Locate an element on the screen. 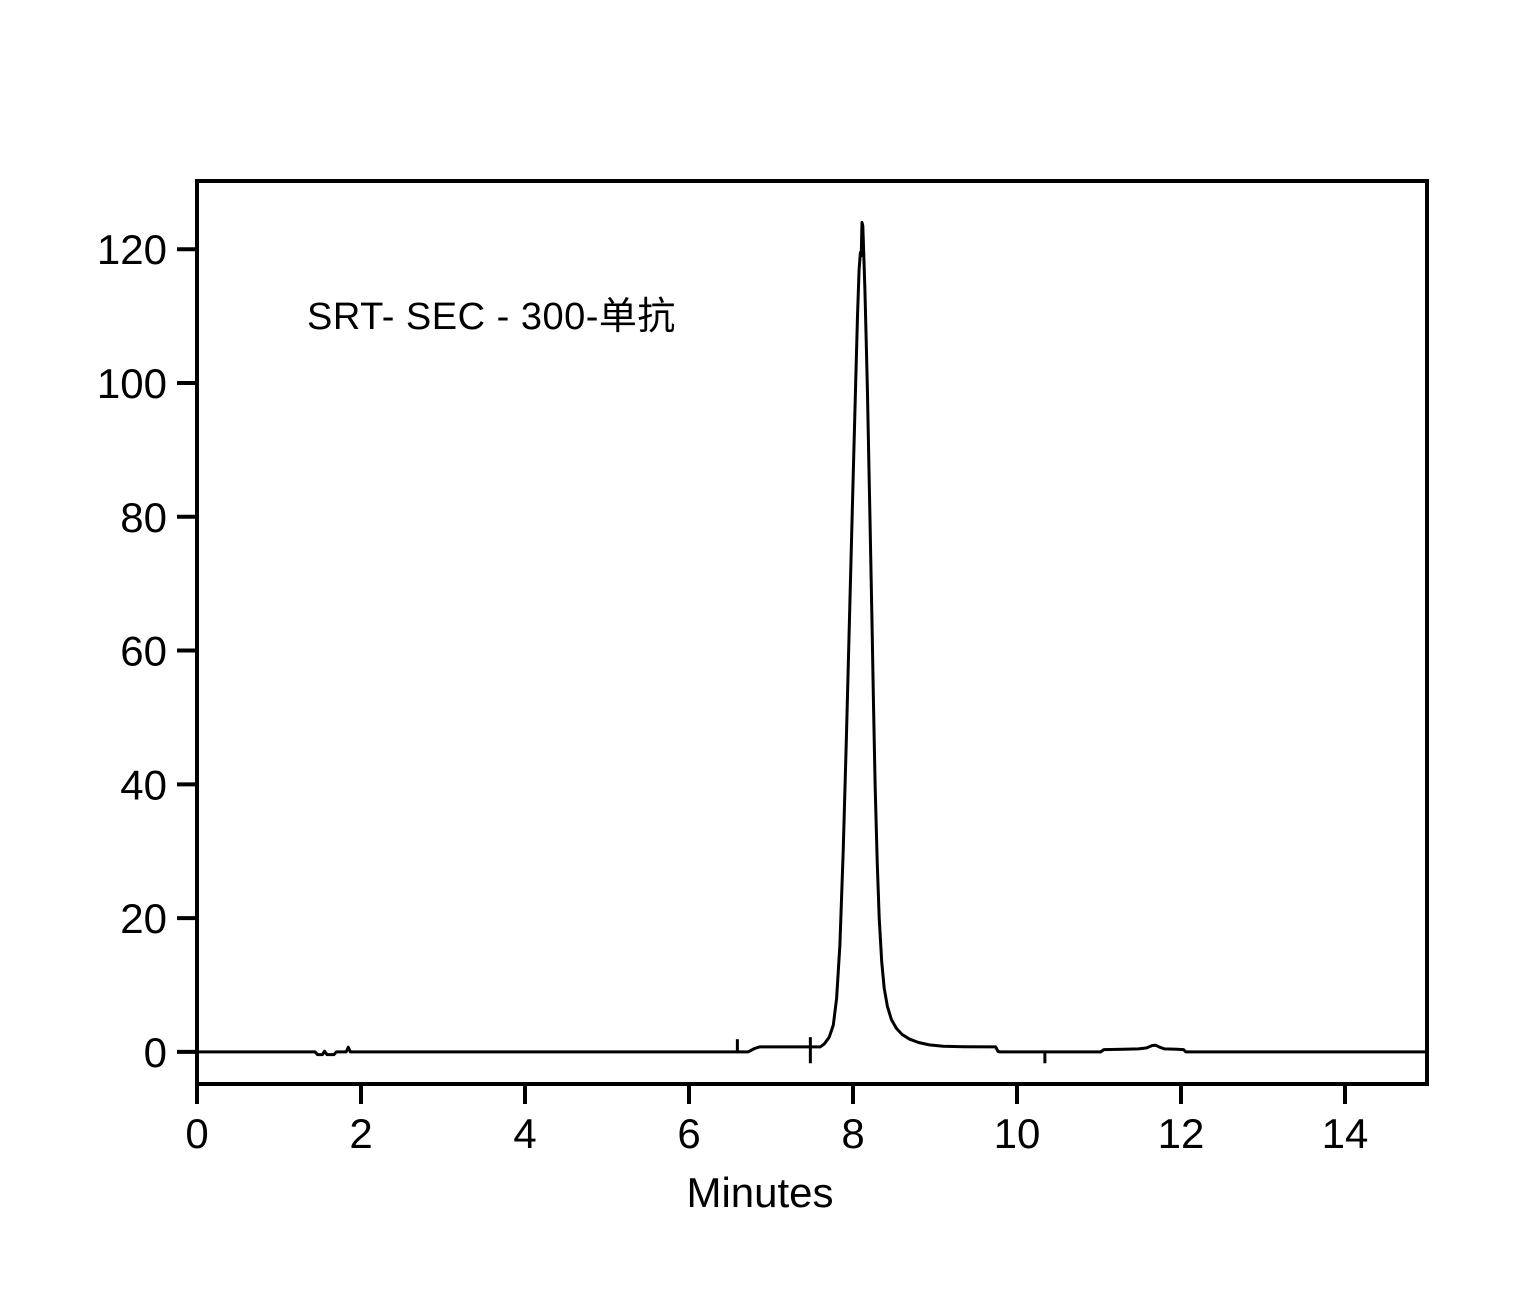 Image resolution: width=1521 pixels, height=1307 pixels. x-tick-label: 4 is located at coordinates (524, 1133).